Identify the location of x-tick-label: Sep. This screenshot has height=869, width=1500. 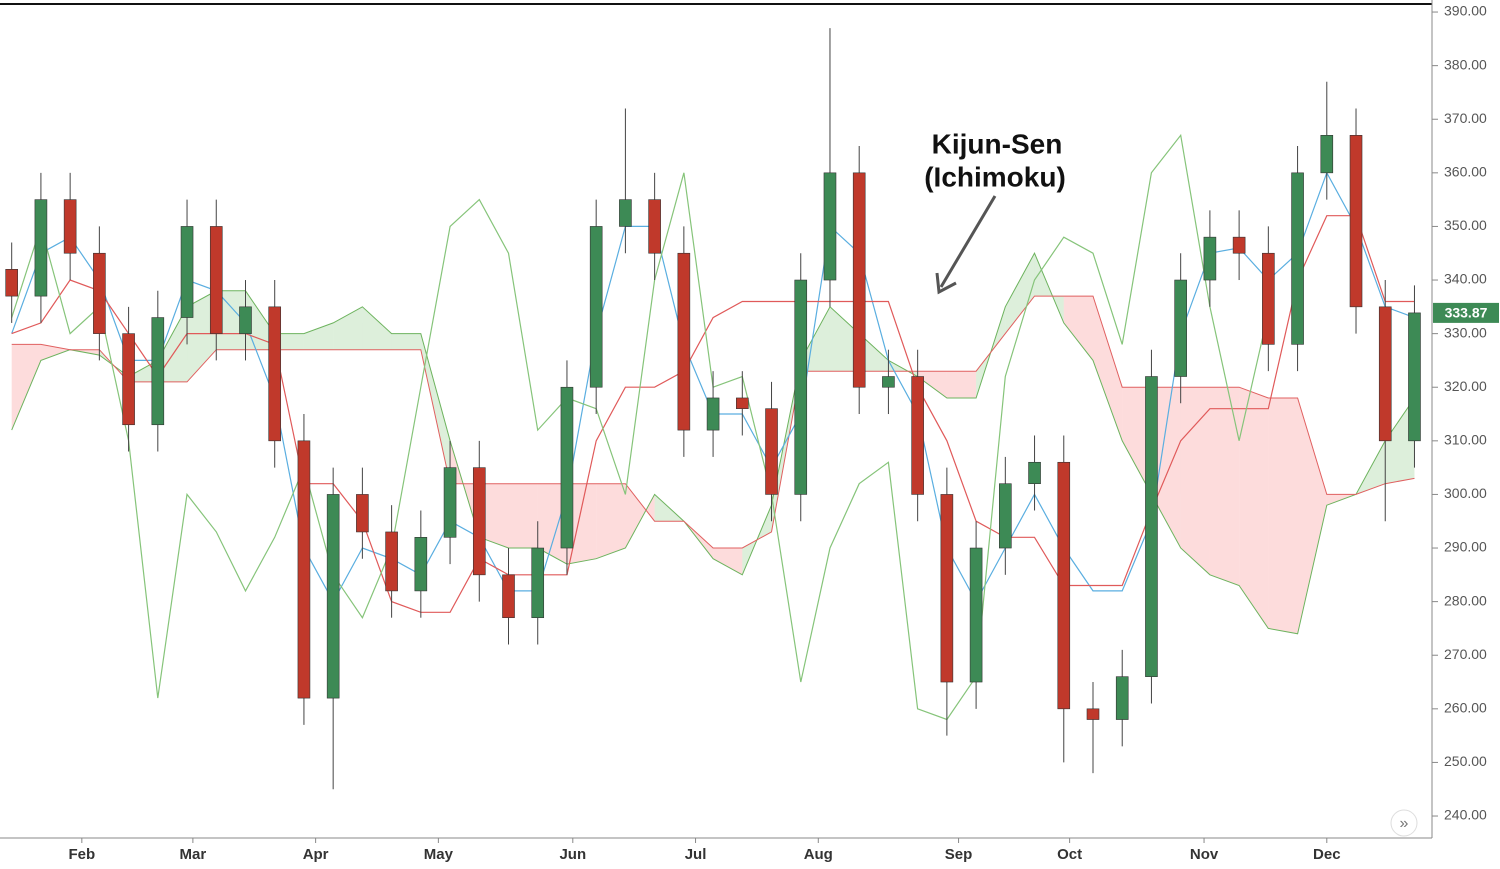
(959, 854).